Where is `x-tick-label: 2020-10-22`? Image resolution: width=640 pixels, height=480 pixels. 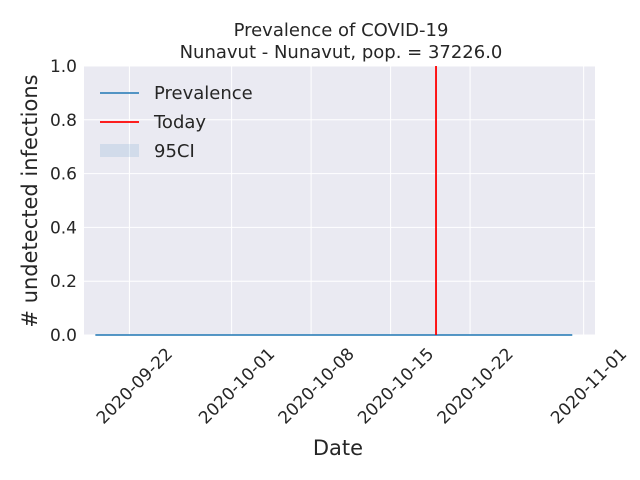
x-tick-label: 2020-10-22 is located at coordinates (476, 386).